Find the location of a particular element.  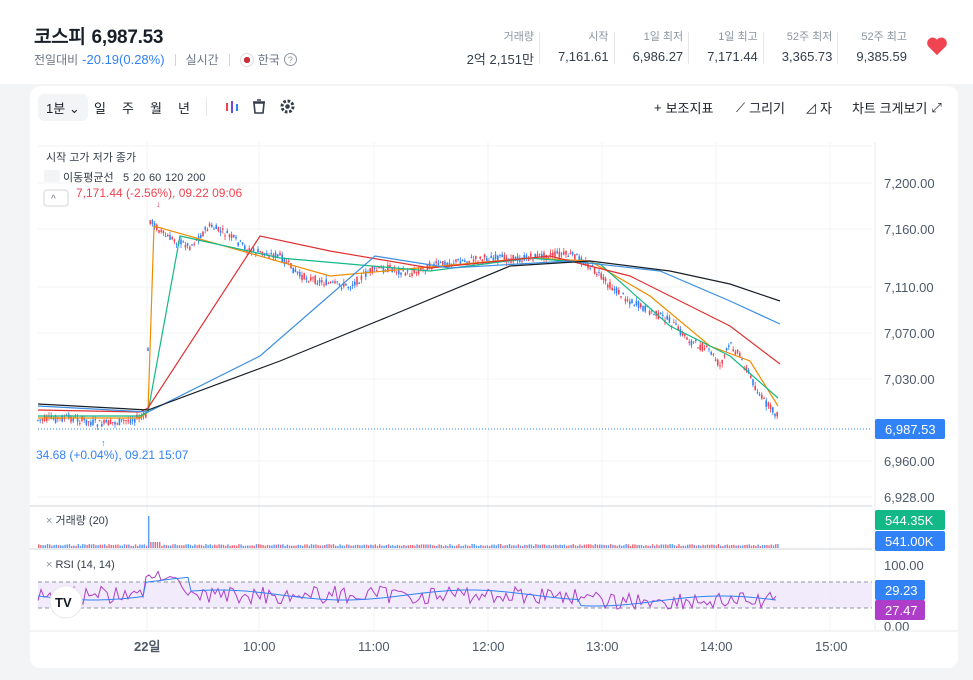

tab-day: 일 is located at coordinates (100, 108).